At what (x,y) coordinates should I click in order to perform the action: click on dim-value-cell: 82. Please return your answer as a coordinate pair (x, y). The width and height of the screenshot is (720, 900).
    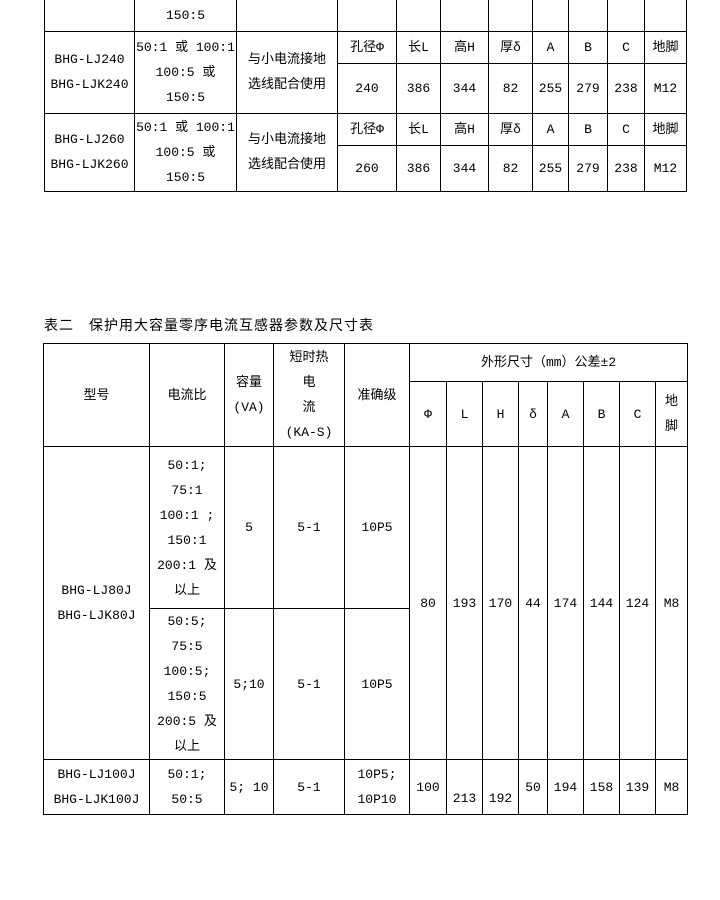
    Looking at the image, I should click on (510, 88).